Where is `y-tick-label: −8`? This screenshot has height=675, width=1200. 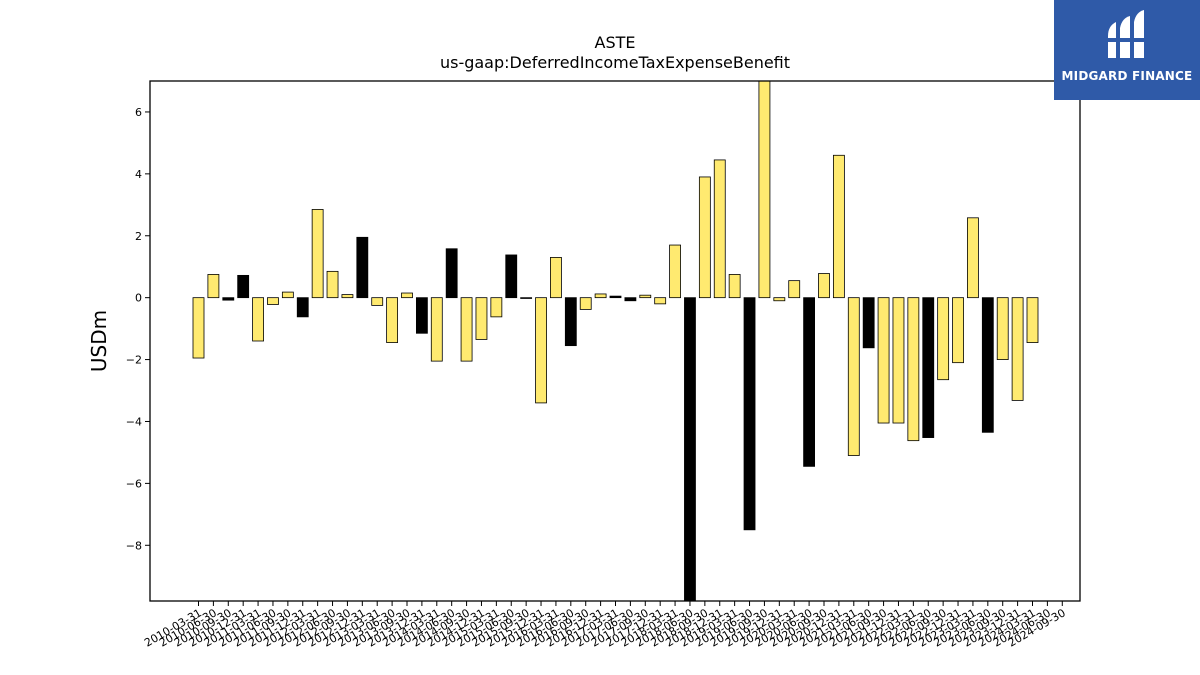
y-tick-label: −8 is located at coordinates (134, 545).